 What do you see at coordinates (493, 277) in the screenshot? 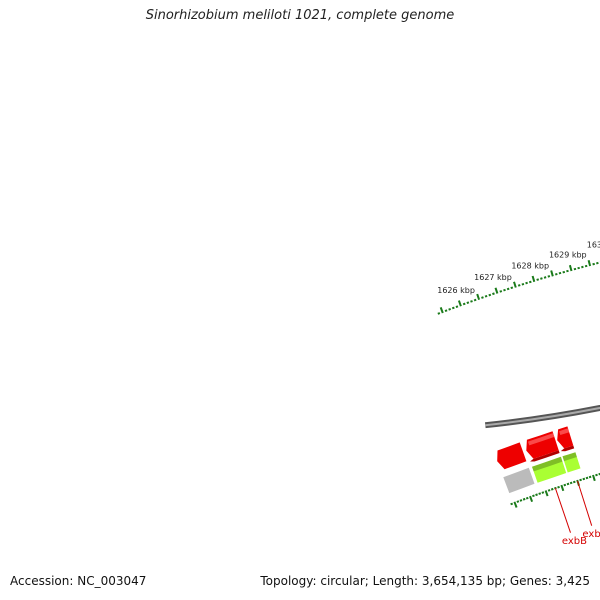
I see `kbp-label: 1627 kbp` at bounding box center [493, 277].